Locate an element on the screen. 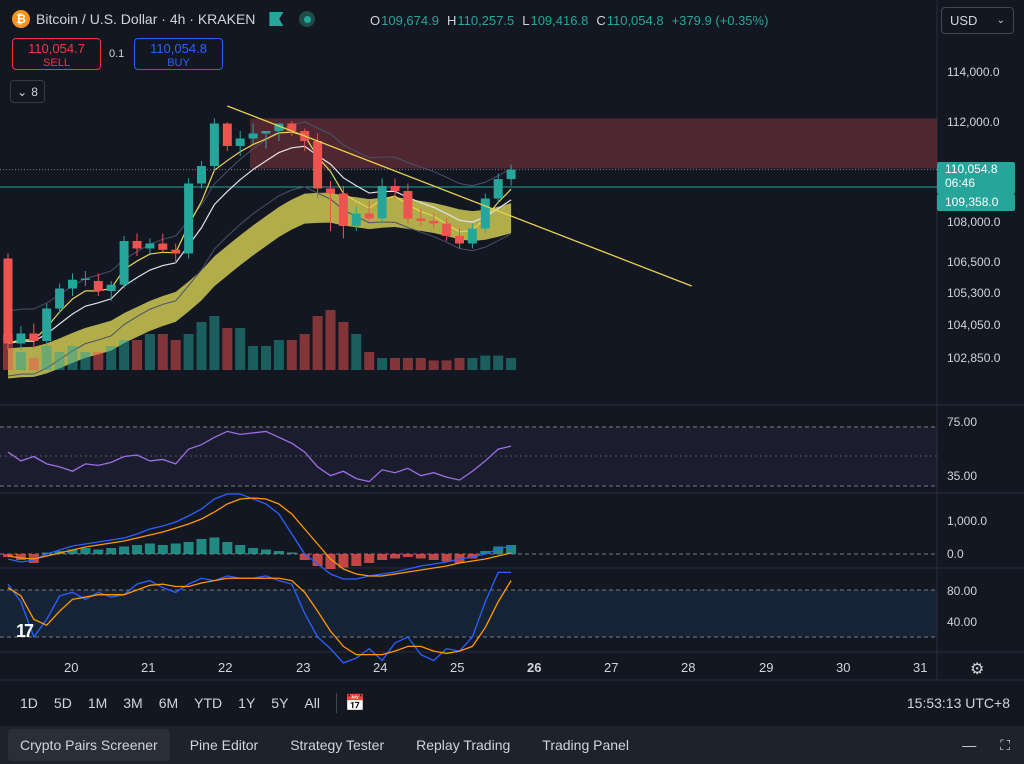  quantity-value: 0.1 is located at coordinates (117, 54).